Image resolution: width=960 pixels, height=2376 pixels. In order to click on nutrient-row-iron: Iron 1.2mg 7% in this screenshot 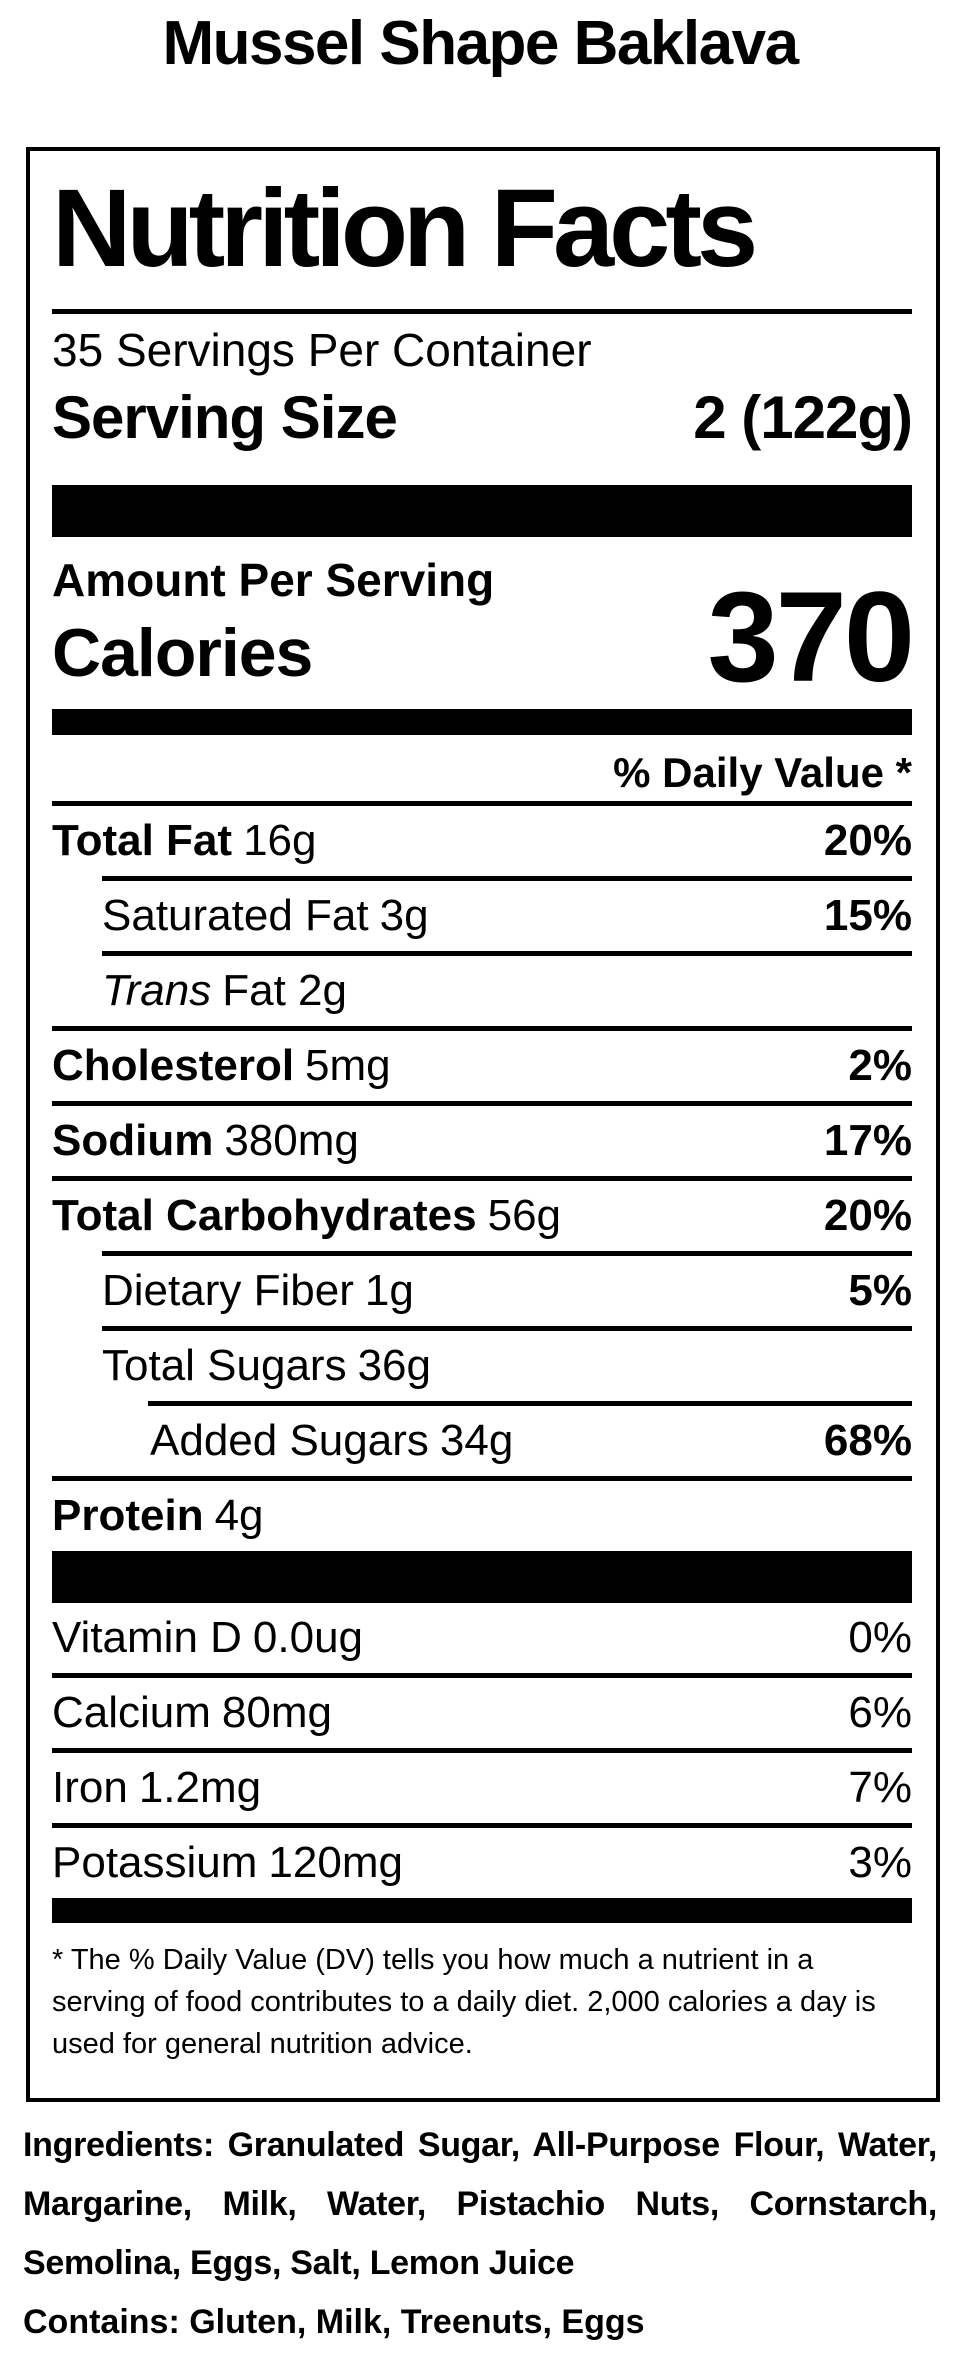, I will do `click(482, 1788)`.